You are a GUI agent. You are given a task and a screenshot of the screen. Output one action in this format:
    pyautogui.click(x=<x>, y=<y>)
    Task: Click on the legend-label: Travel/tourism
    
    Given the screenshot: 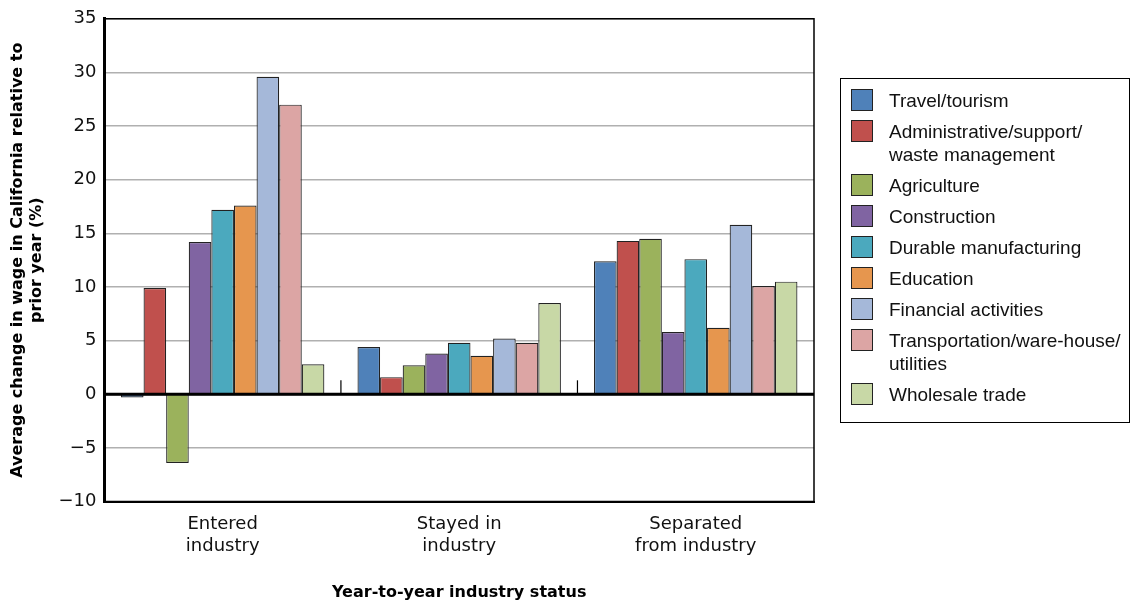 What is the action you would take?
    pyautogui.click(x=949, y=100)
    